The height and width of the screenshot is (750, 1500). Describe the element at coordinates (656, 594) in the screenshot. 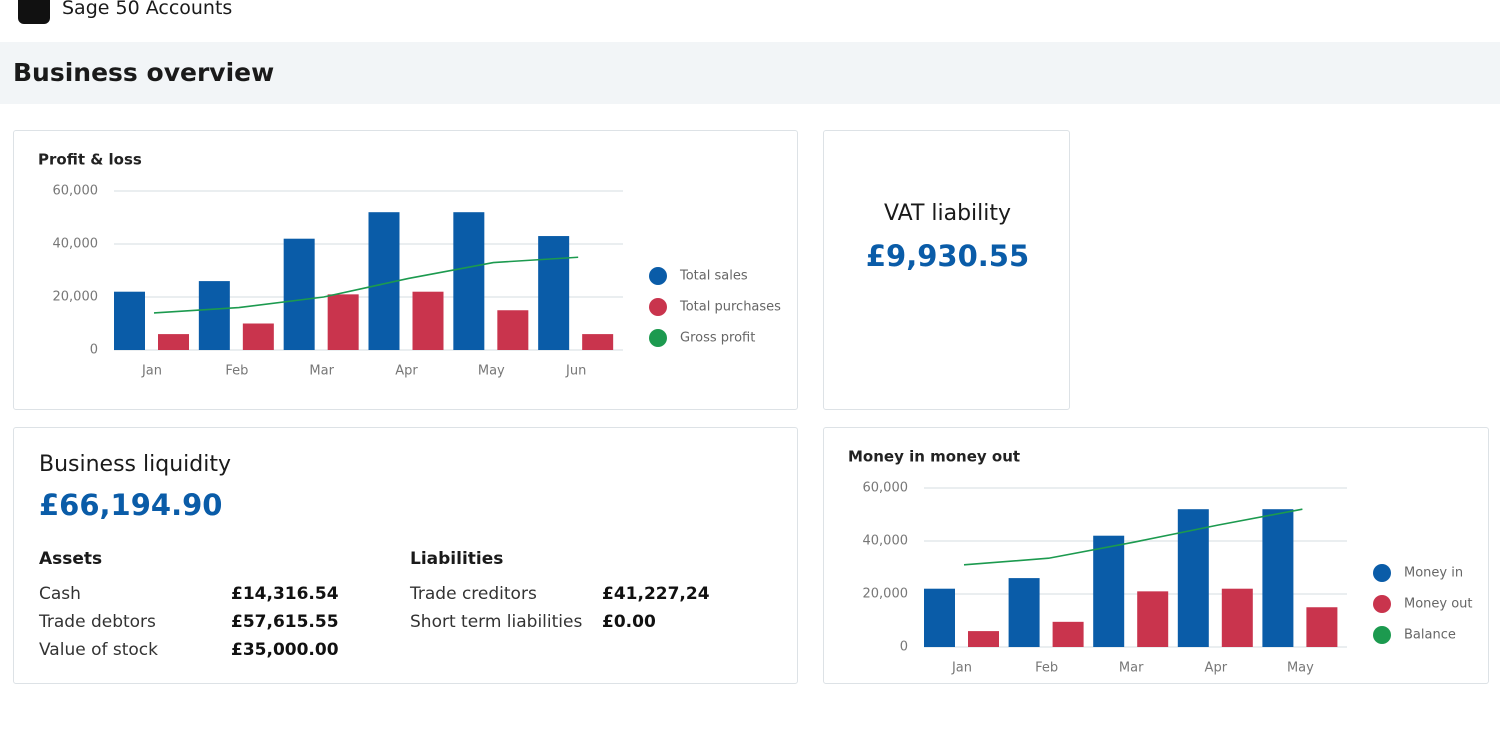

I see `liabilities-value: £41,227,24` at that location.